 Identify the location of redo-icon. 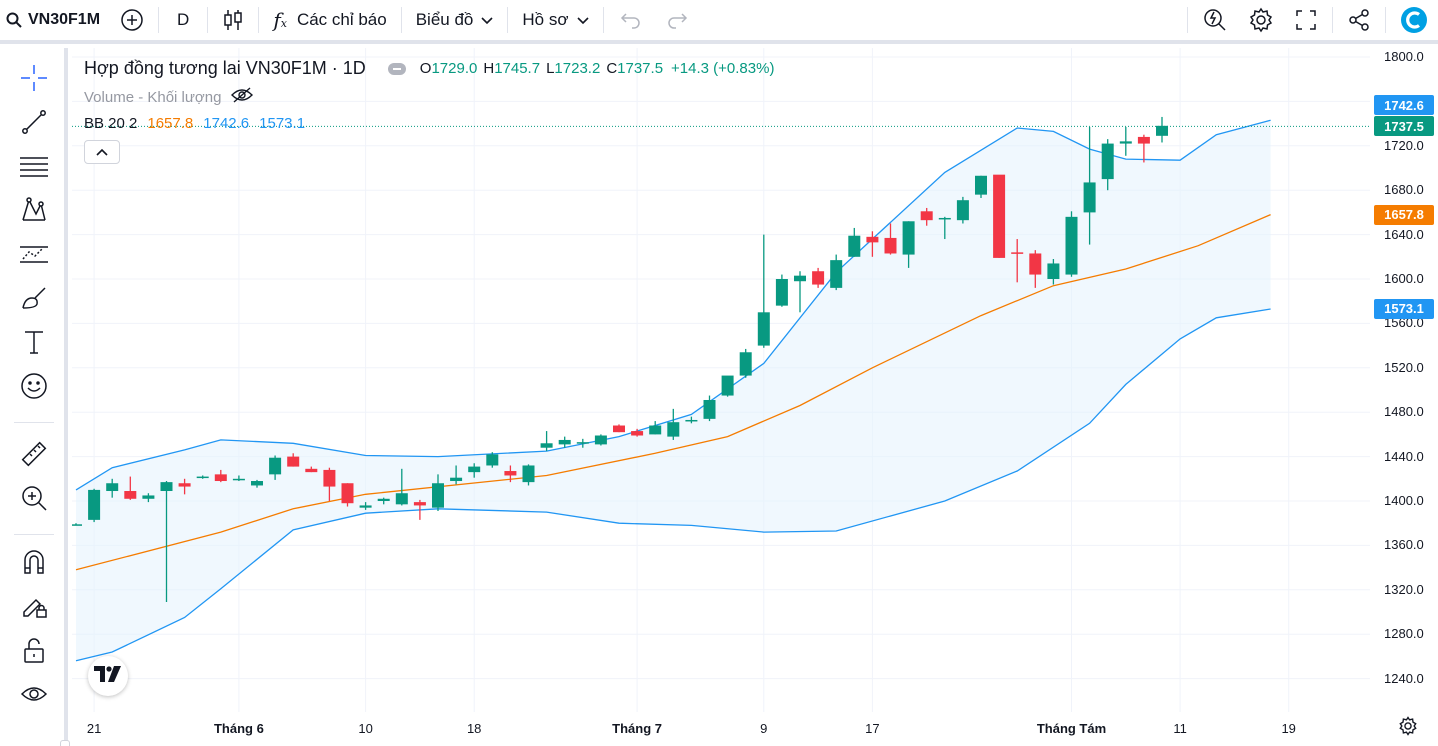
(677, 20).